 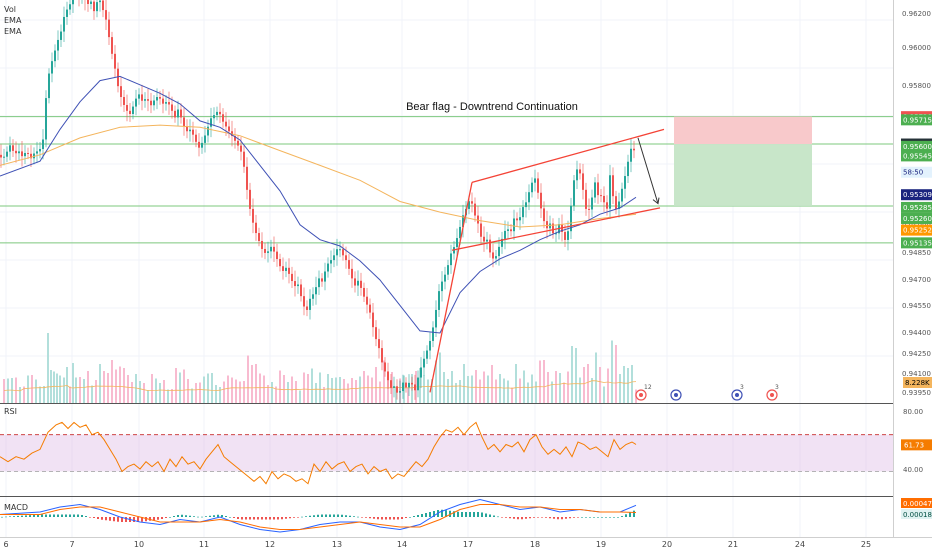 What do you see at coordinates (743, 130) in the screenshot?
I see `stop-loss-zone` at bounding box center [743, 130].